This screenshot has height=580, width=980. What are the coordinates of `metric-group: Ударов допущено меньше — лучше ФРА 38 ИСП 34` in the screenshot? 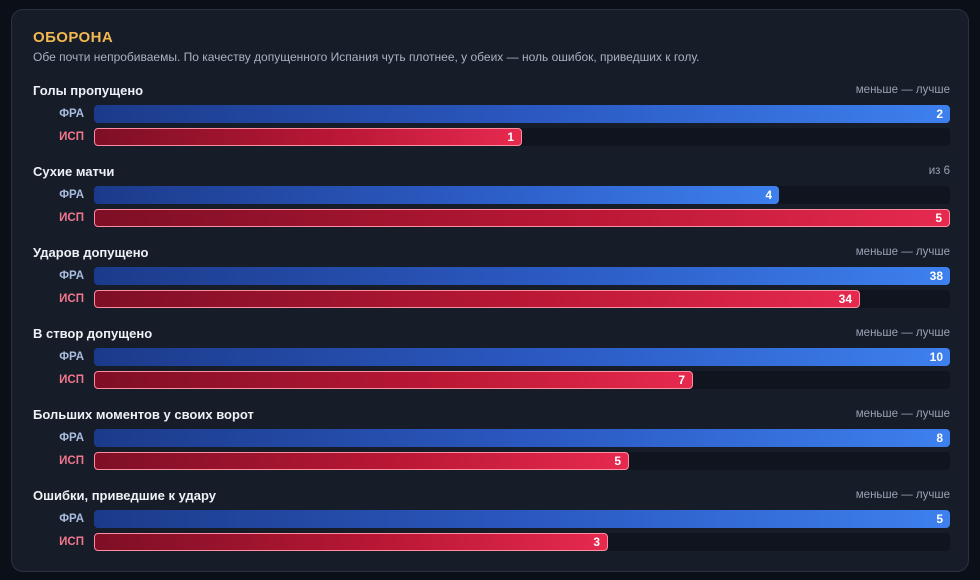 It's located at (491, 282).